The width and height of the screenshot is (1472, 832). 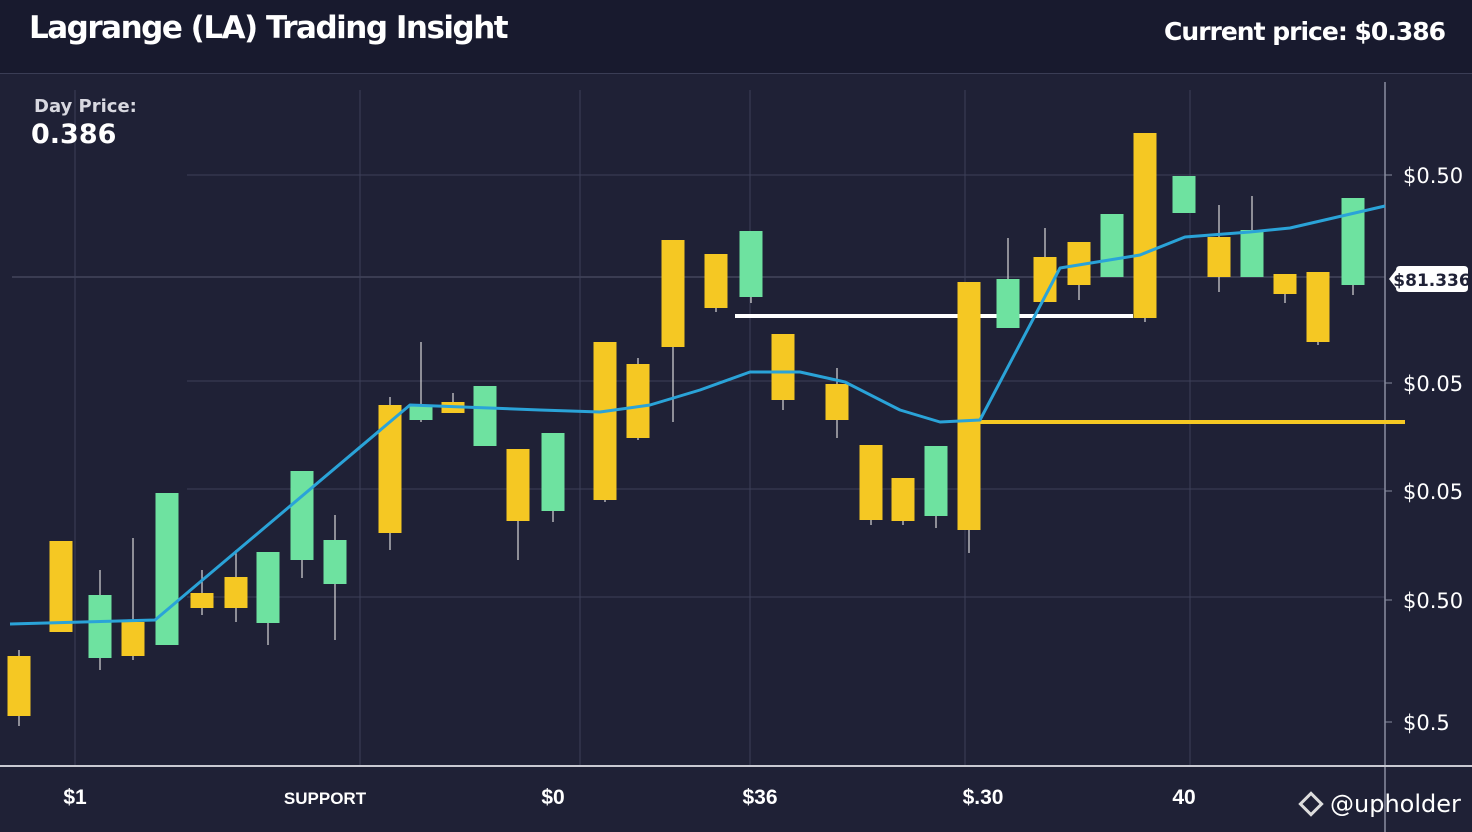 What do you see at coordinates (759, 797) in the screenshot?
I see `x-tick-label: $36` at bounding box center [759, 797].